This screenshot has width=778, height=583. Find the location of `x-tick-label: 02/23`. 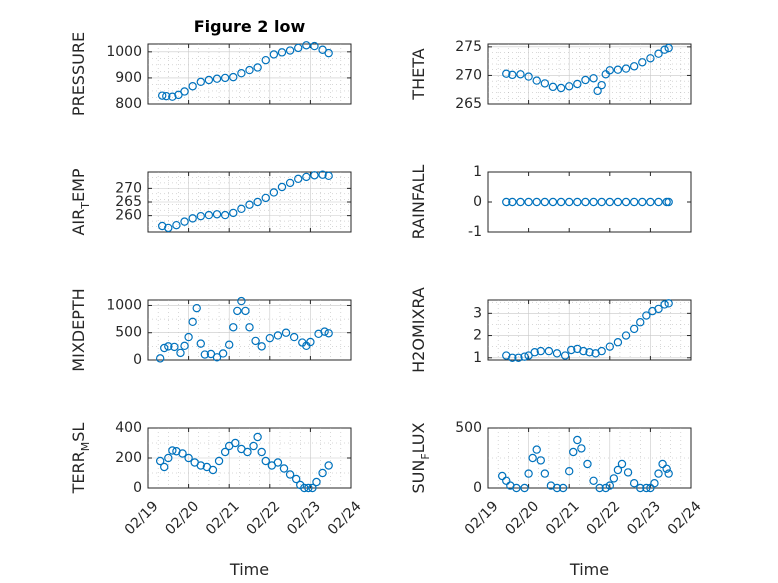

x-tick-label: 02/23 is located at coordinates (644, 518).